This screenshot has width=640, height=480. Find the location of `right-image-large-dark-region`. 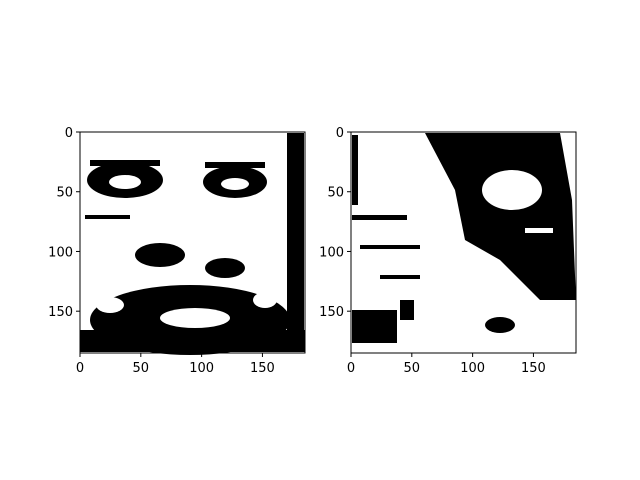

right-image-large-dark-region is located at coordinates (500, 216).